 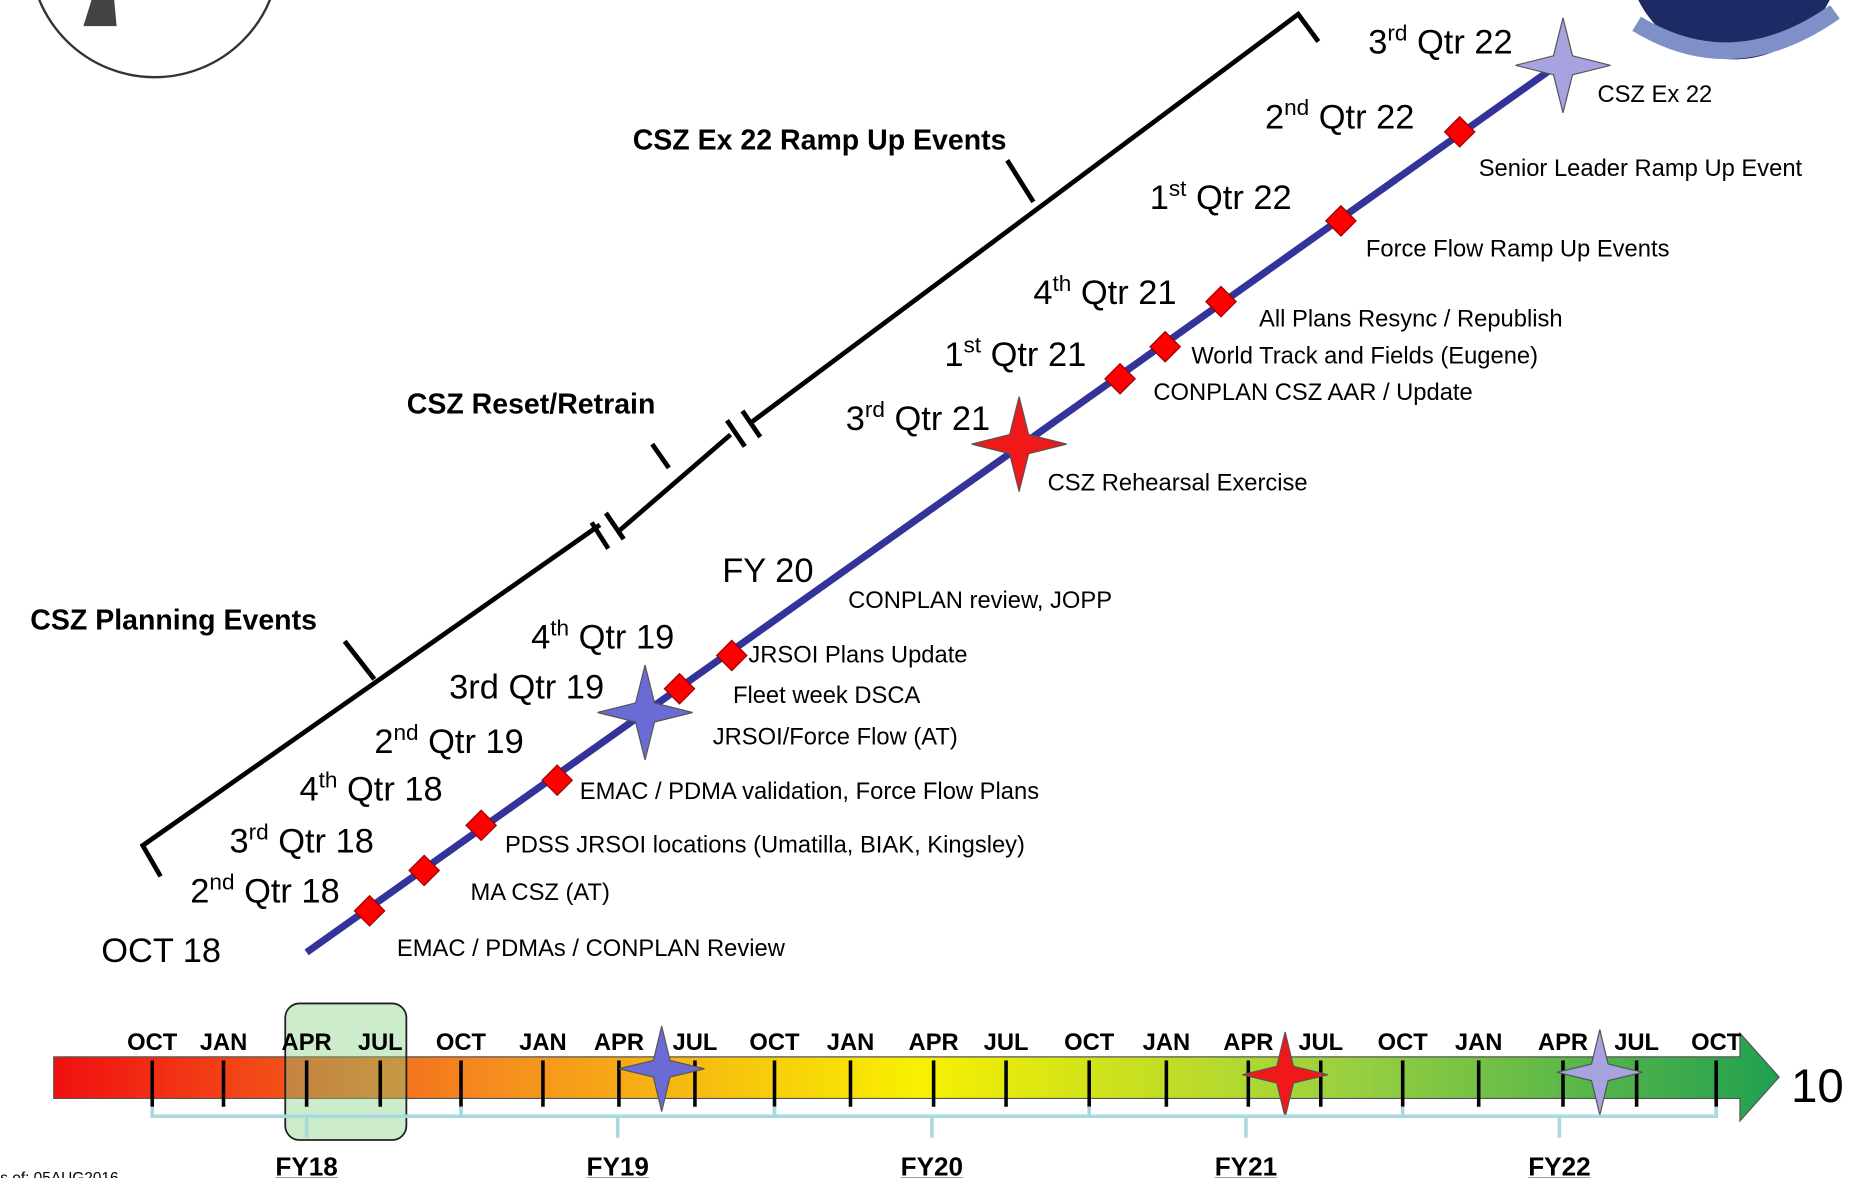 What do you see at coordinates (618, 1165) in the screenshot?
I see `fy-label: FY19` at bounding box center [618, 1165].